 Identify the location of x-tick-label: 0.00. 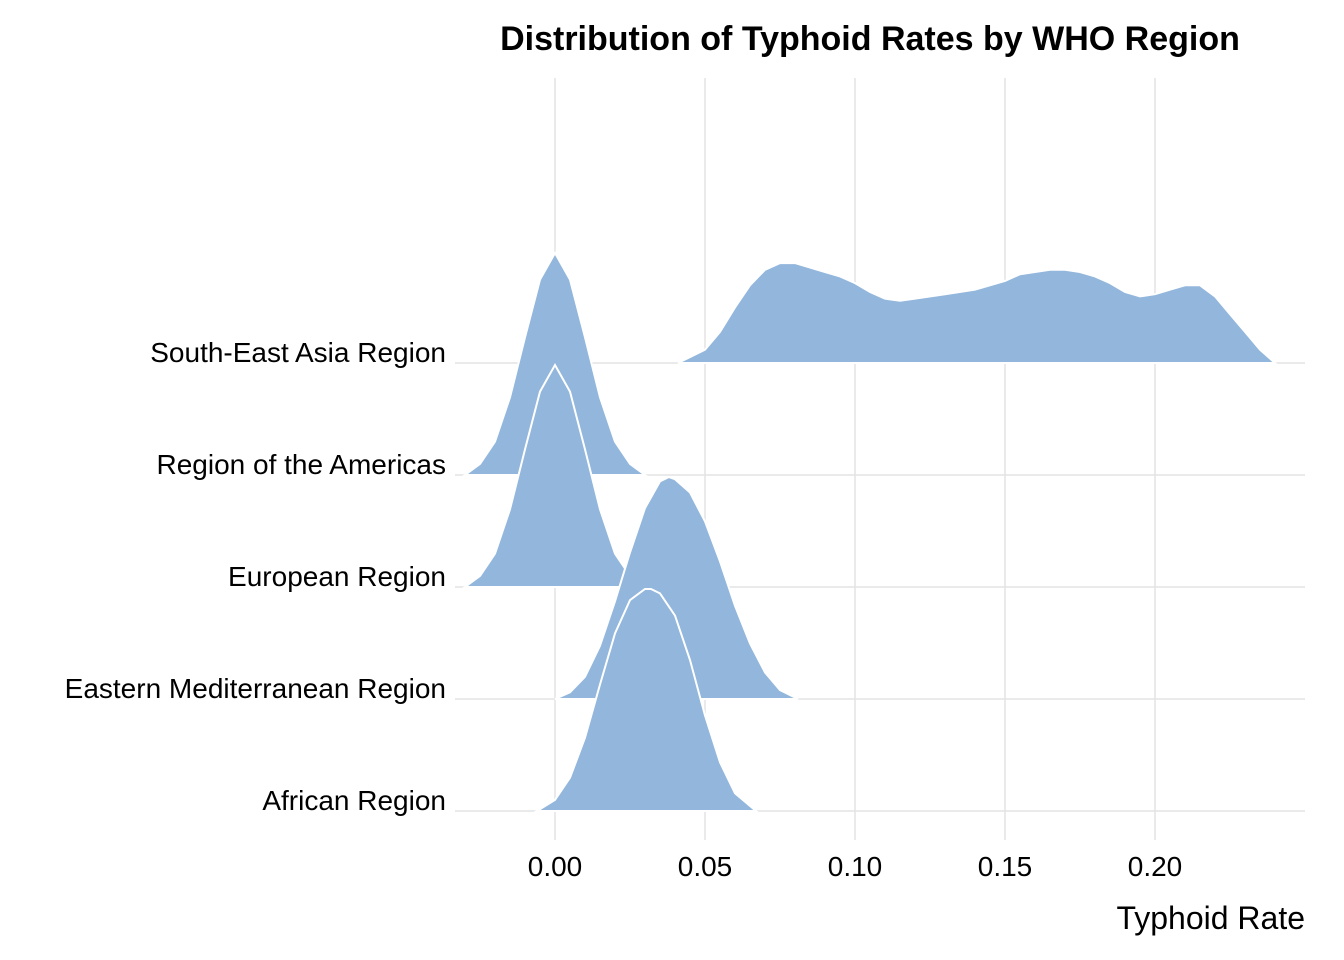
(555, 866).